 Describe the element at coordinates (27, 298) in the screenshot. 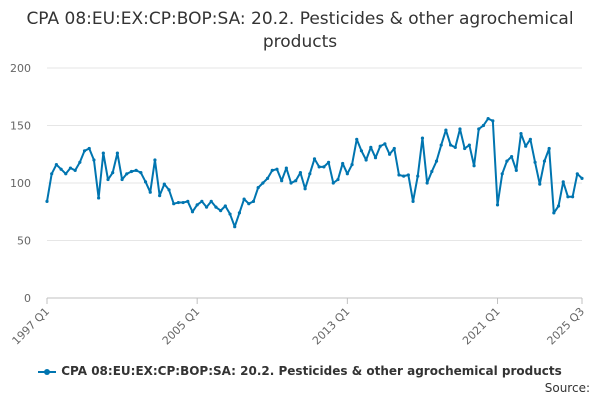

I see `y-tick-label: 0` at that location.